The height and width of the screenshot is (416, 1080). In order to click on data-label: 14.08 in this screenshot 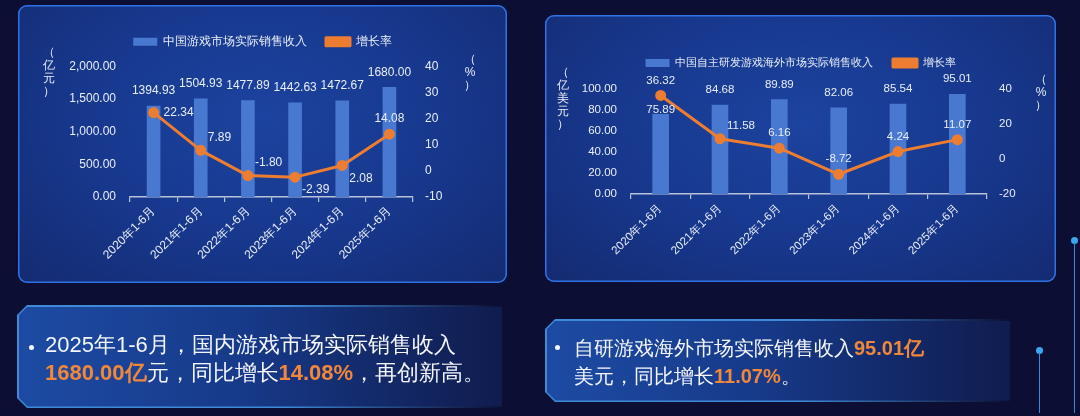, I will do `click(389, 118)`.